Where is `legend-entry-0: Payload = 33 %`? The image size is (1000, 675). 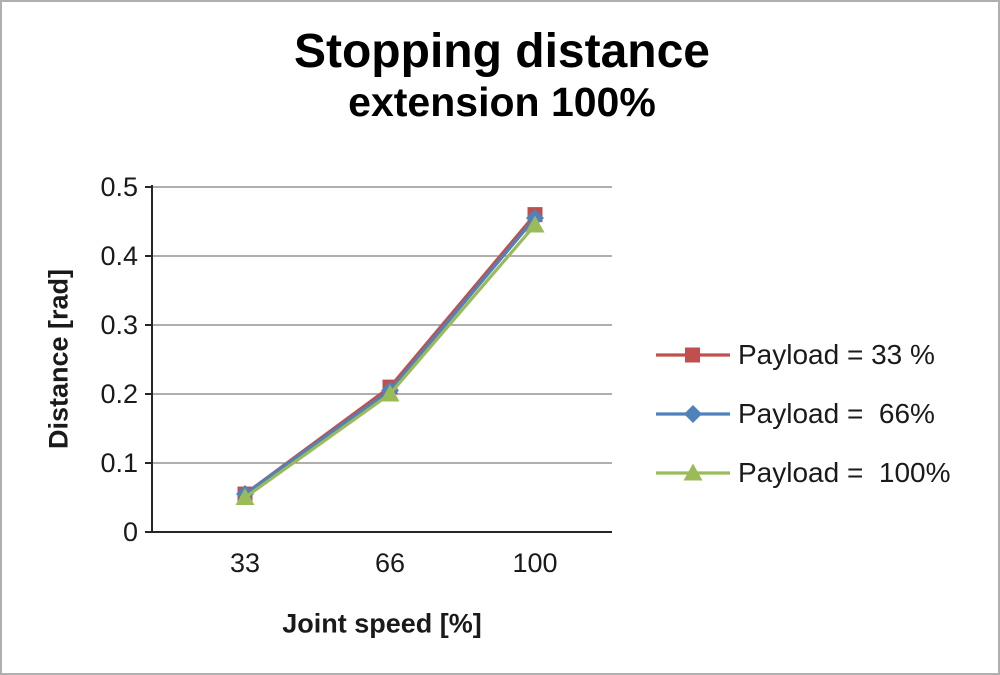 legend-entry-0: Payload = 33 % is located at coordinates (802, 355).